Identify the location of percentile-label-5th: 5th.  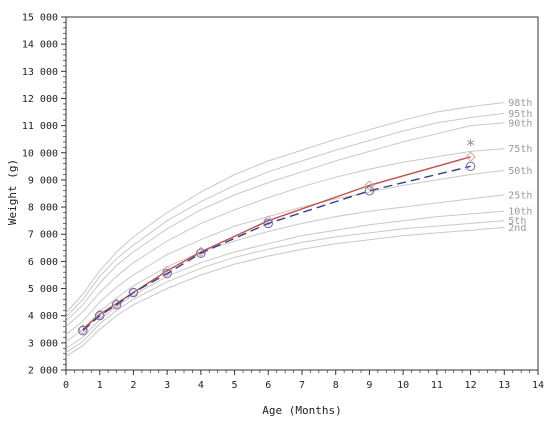
(517, 221).